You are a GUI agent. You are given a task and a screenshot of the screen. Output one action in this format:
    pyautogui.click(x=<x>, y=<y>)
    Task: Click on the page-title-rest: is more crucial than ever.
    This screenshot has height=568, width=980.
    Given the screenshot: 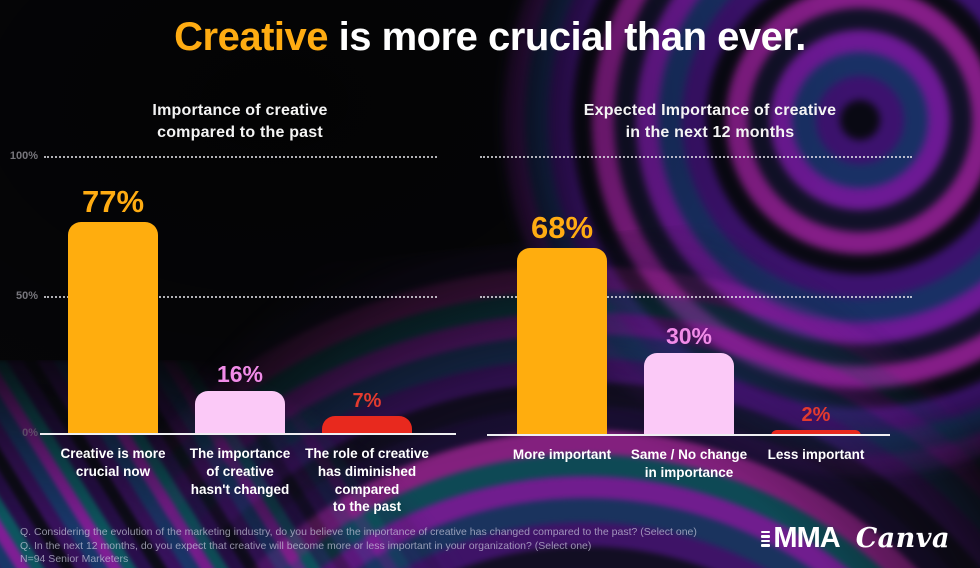 What is the action you would take?
    pyautogui.click(x=567, y=37)
    